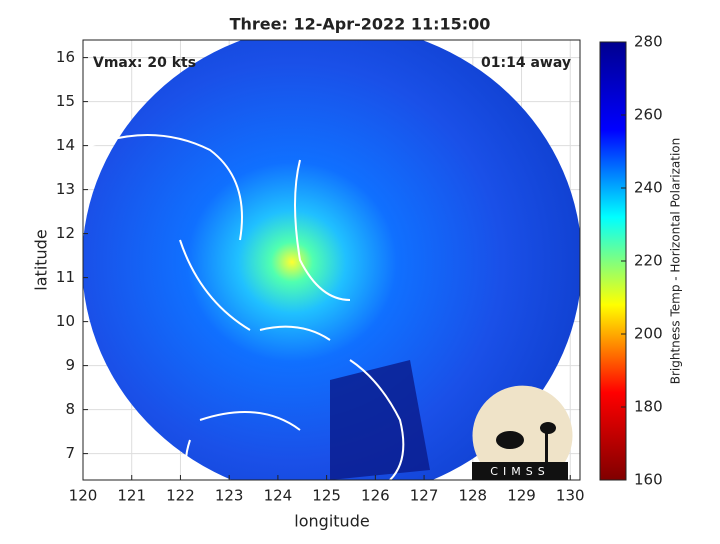  What do you see at coordinates (648, 261) in the screenshot?
I see `colorbar-tick-label: 220` at bounding box center [648, 261].